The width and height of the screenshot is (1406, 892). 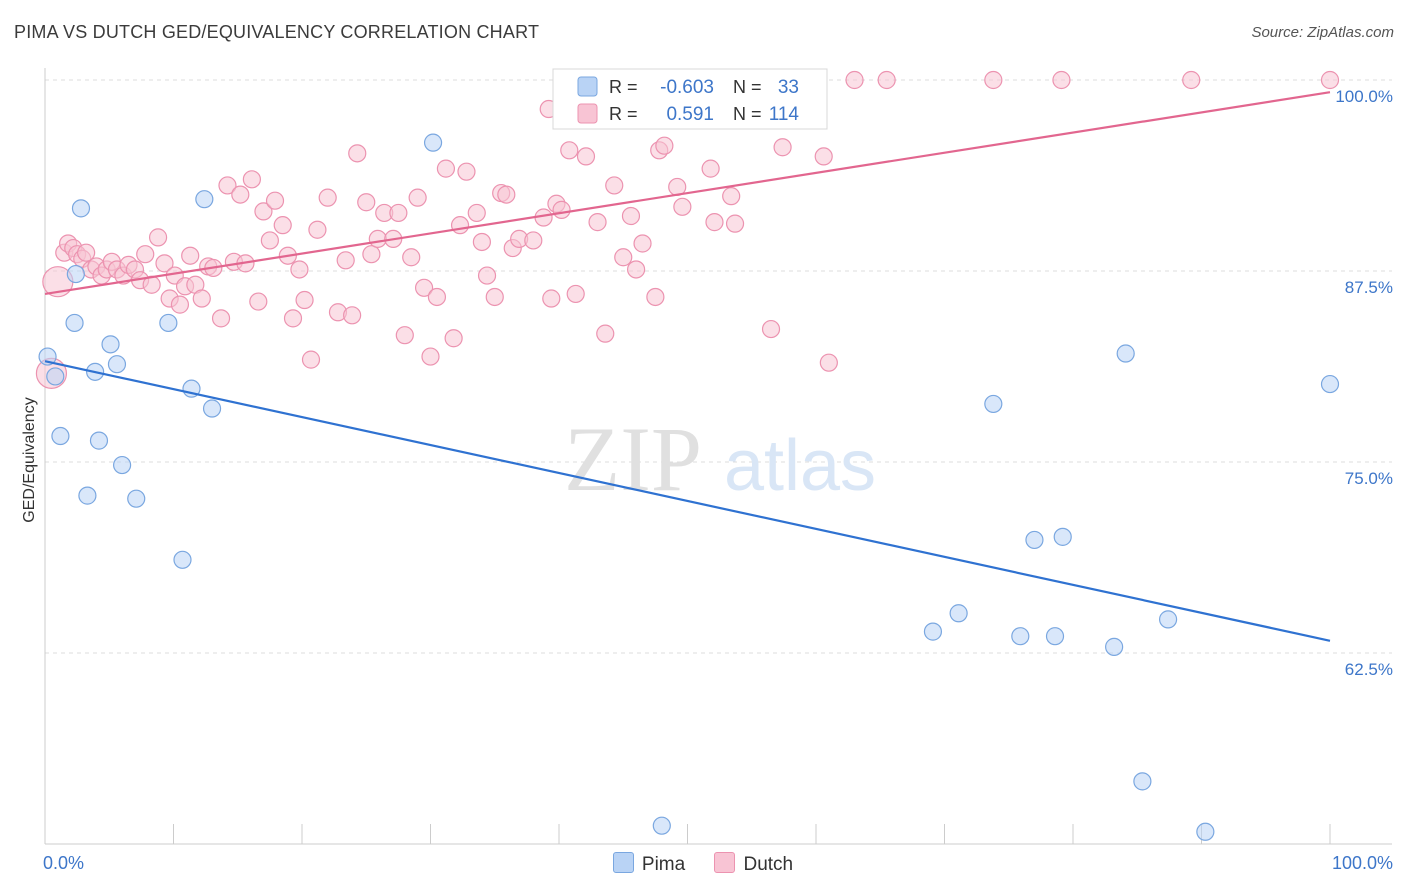 What do you see at coordinates (1364, 96) in the screenshot?
I see `y-tick-label-3: 100.0%` at bounding box center [1364, 96].